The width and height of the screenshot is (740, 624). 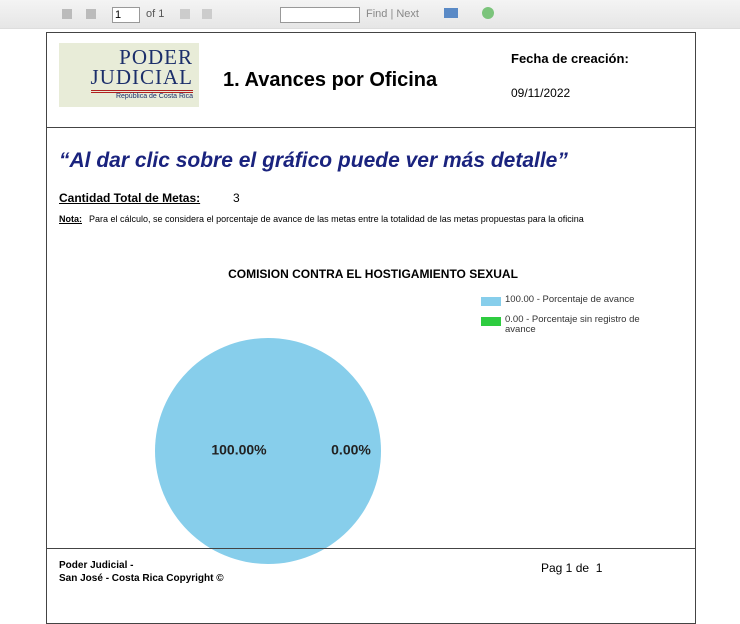 I want to click on legend-label: 100.00 - Porcentaje de avance, so click(x=570, y=299).